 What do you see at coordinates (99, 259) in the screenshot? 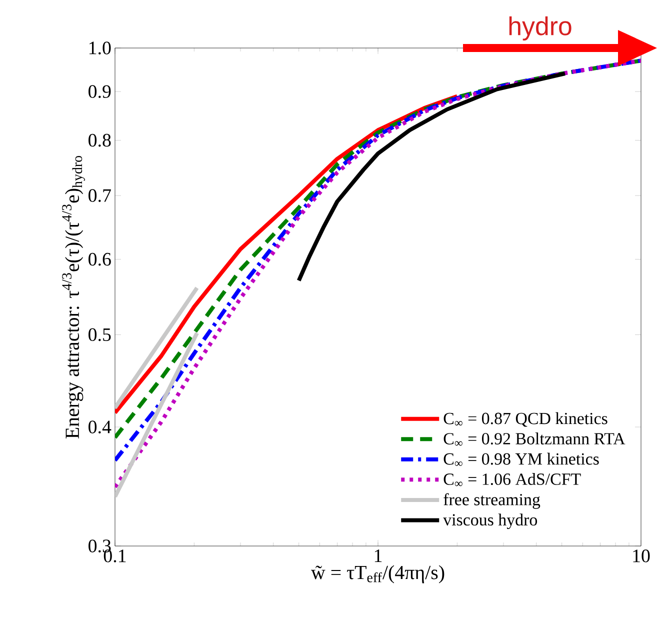
I see `y-tick-label: 0.6` at bounding box center [99, 259].